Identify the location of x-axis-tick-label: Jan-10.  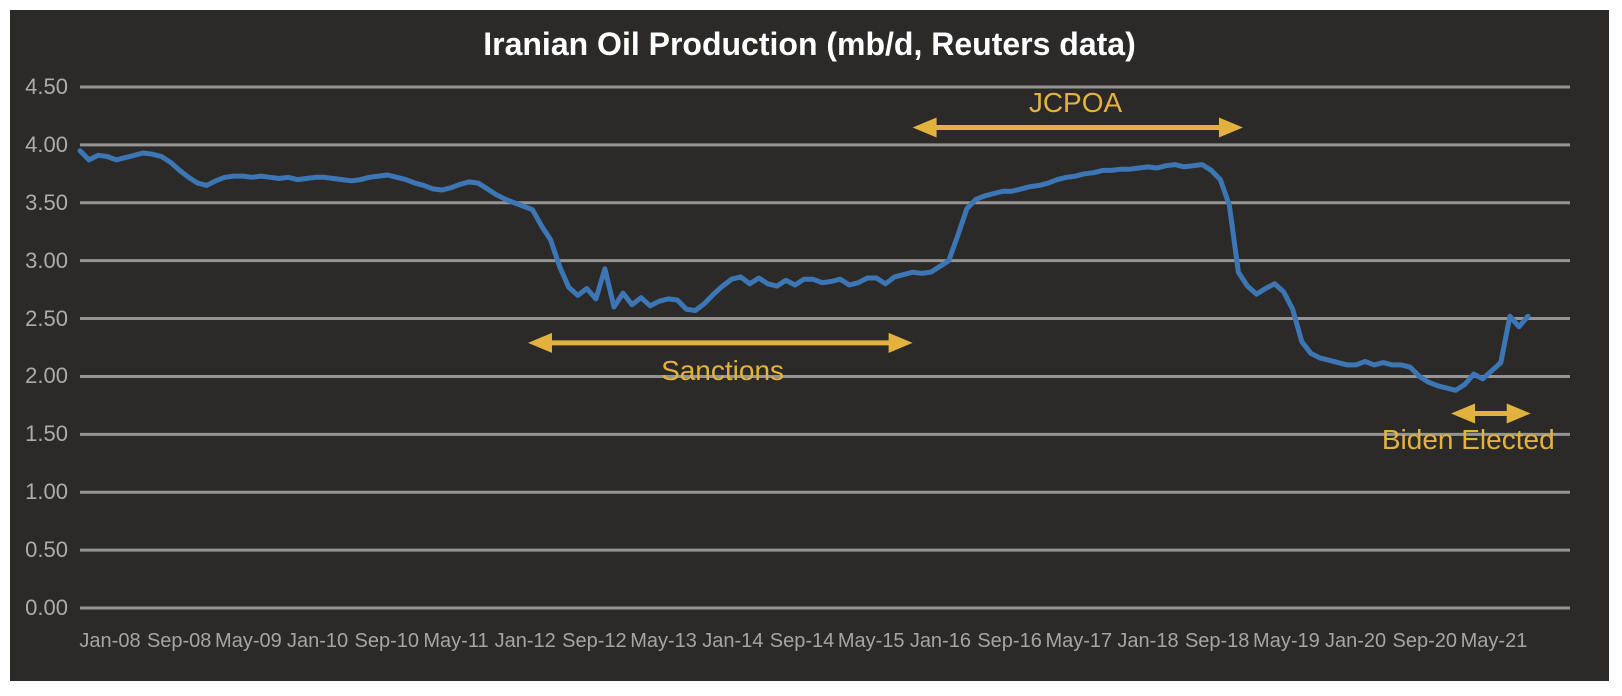
(318, 641).